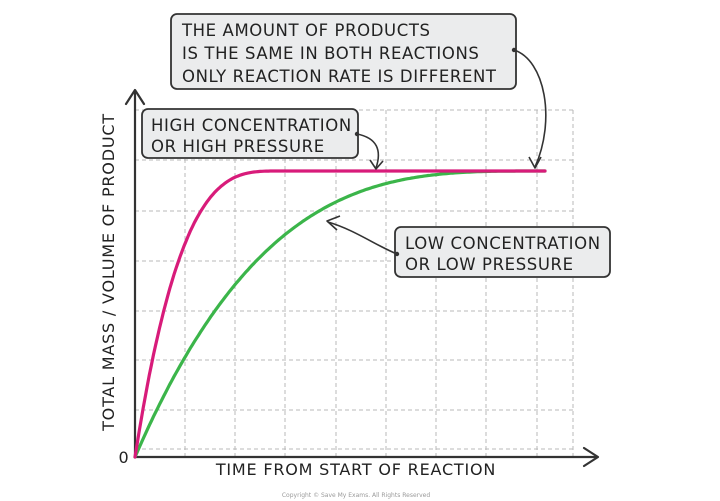  Describe the element at coordinates (591, 457) in the screenshot. I see `x-axis-arrow` at that location.